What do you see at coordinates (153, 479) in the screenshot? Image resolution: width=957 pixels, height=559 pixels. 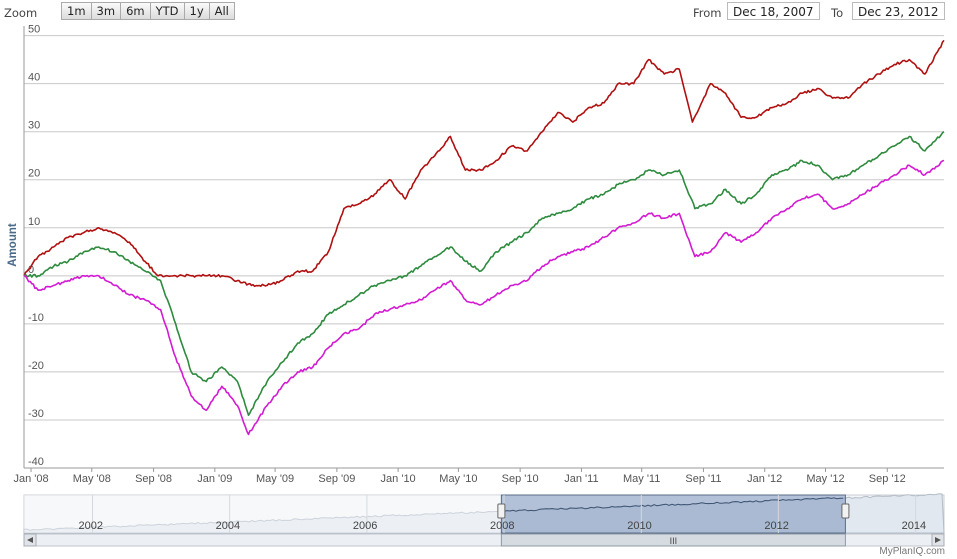 I see `x-tick-label: Sep '08` at bounding box center [153, 479].